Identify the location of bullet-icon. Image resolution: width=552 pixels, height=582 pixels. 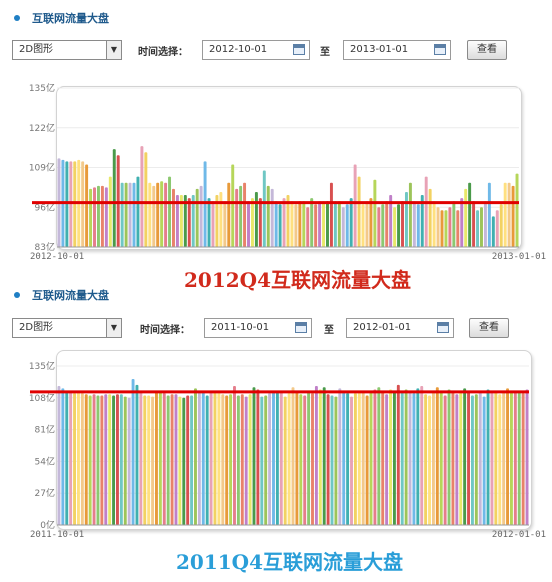
(17, 295).